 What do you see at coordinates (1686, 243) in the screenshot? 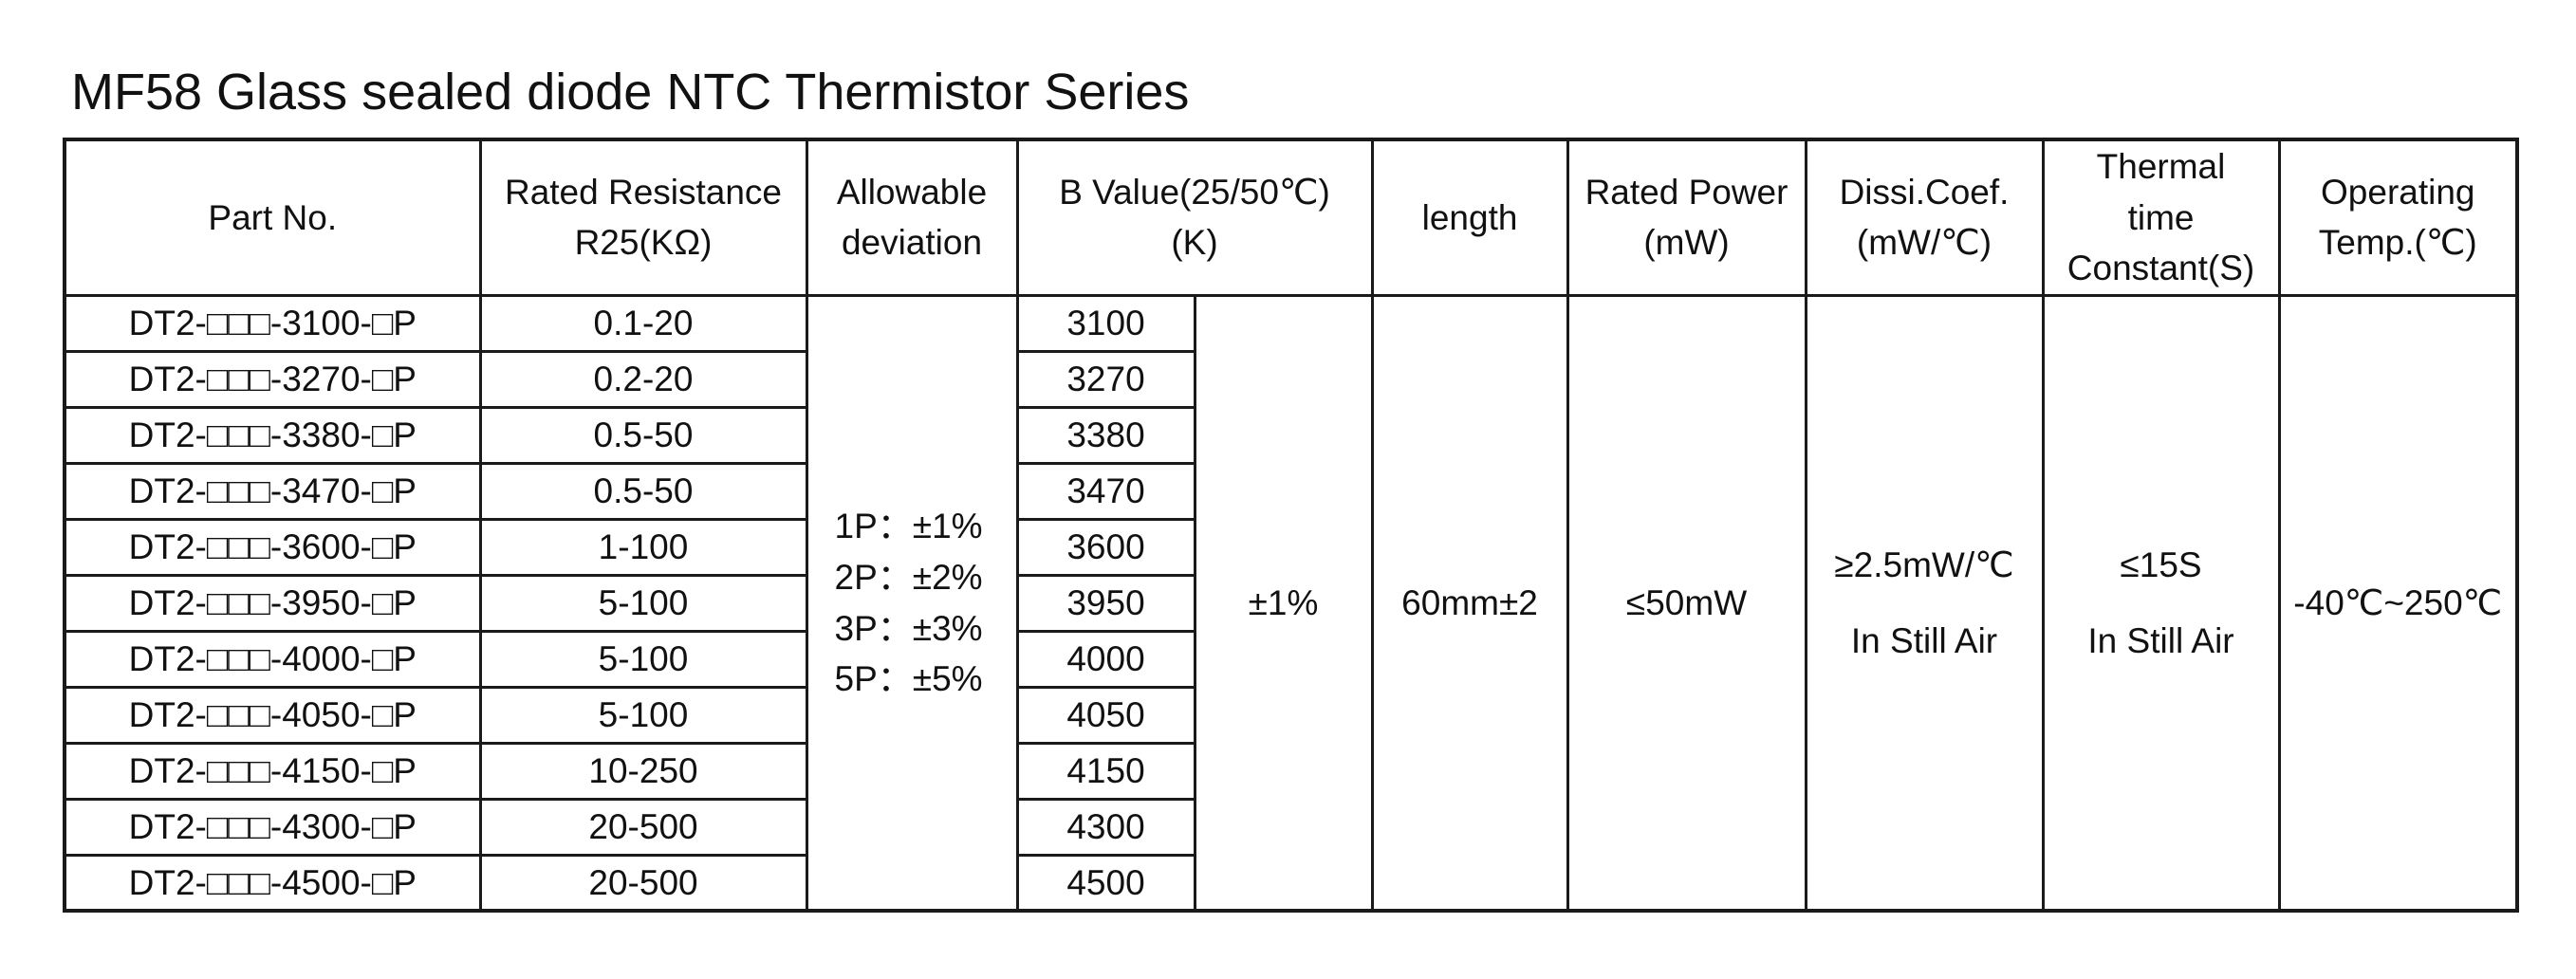
I see `cell-line: (mW)` at bounding box center [1686, 243].